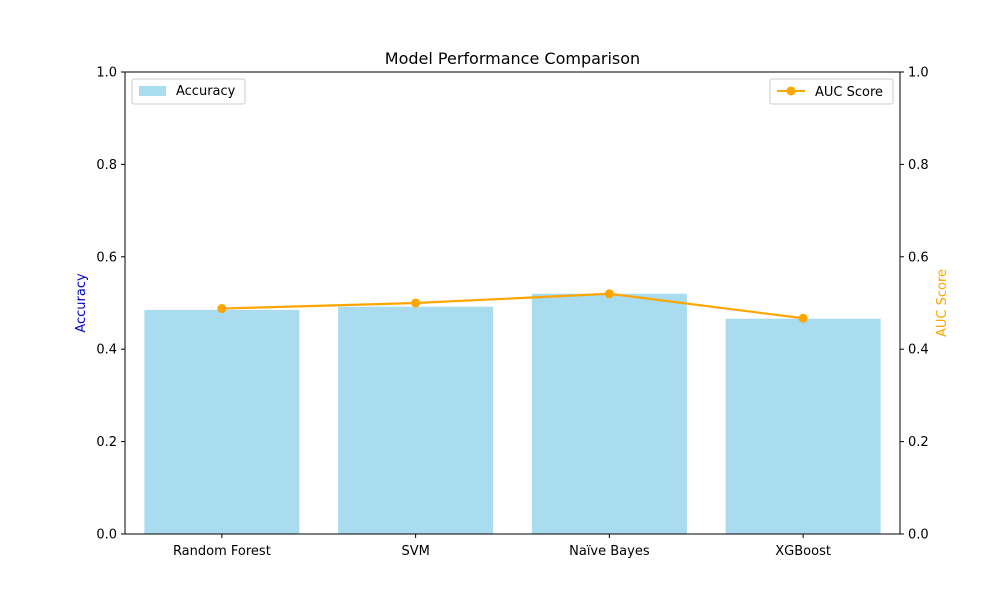 The width and height of the screenshot is (1000, 600). I want to click on x-tick-label: SVM, so click(415, 551).